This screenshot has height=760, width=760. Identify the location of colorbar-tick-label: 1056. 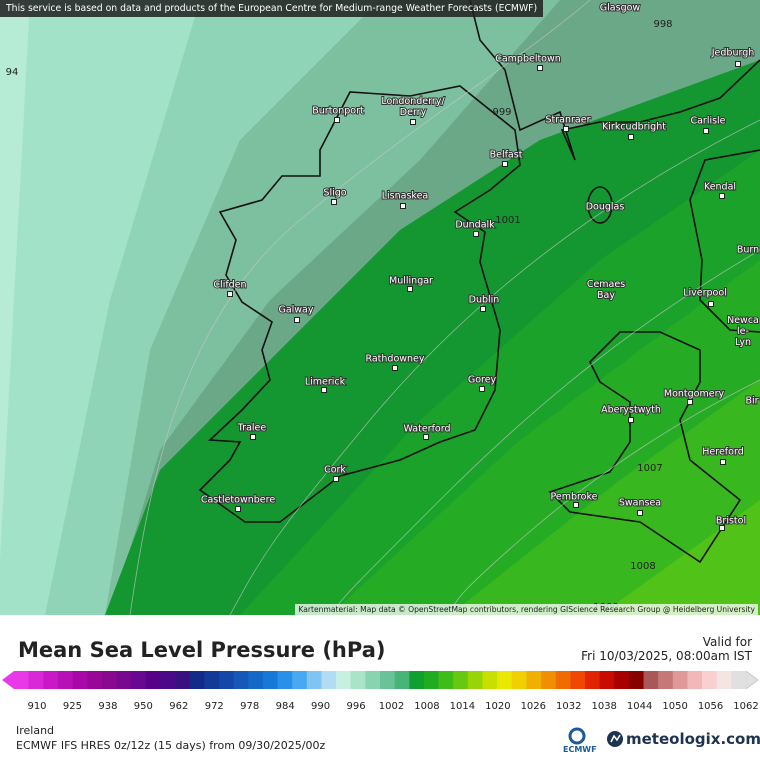
(710, 706).